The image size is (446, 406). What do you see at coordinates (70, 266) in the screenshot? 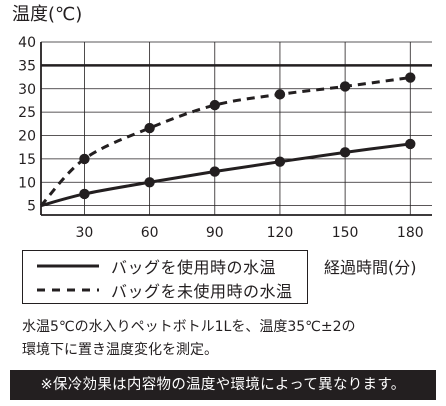
I see `legend-swatch-solid` at bounding box center [70, 266].